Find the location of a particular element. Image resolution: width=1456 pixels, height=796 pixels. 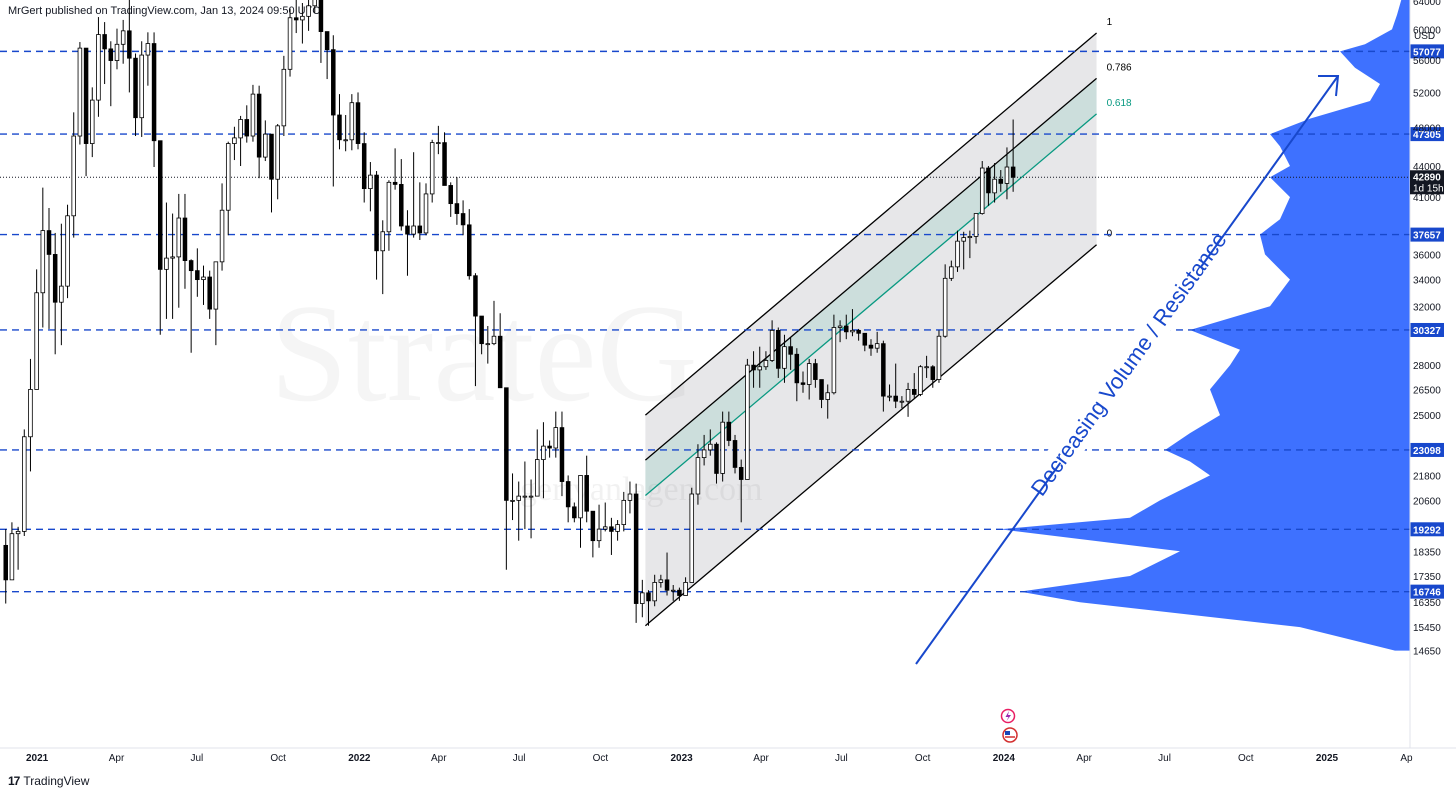

chart-icons is located at coordinates (1009, 725).